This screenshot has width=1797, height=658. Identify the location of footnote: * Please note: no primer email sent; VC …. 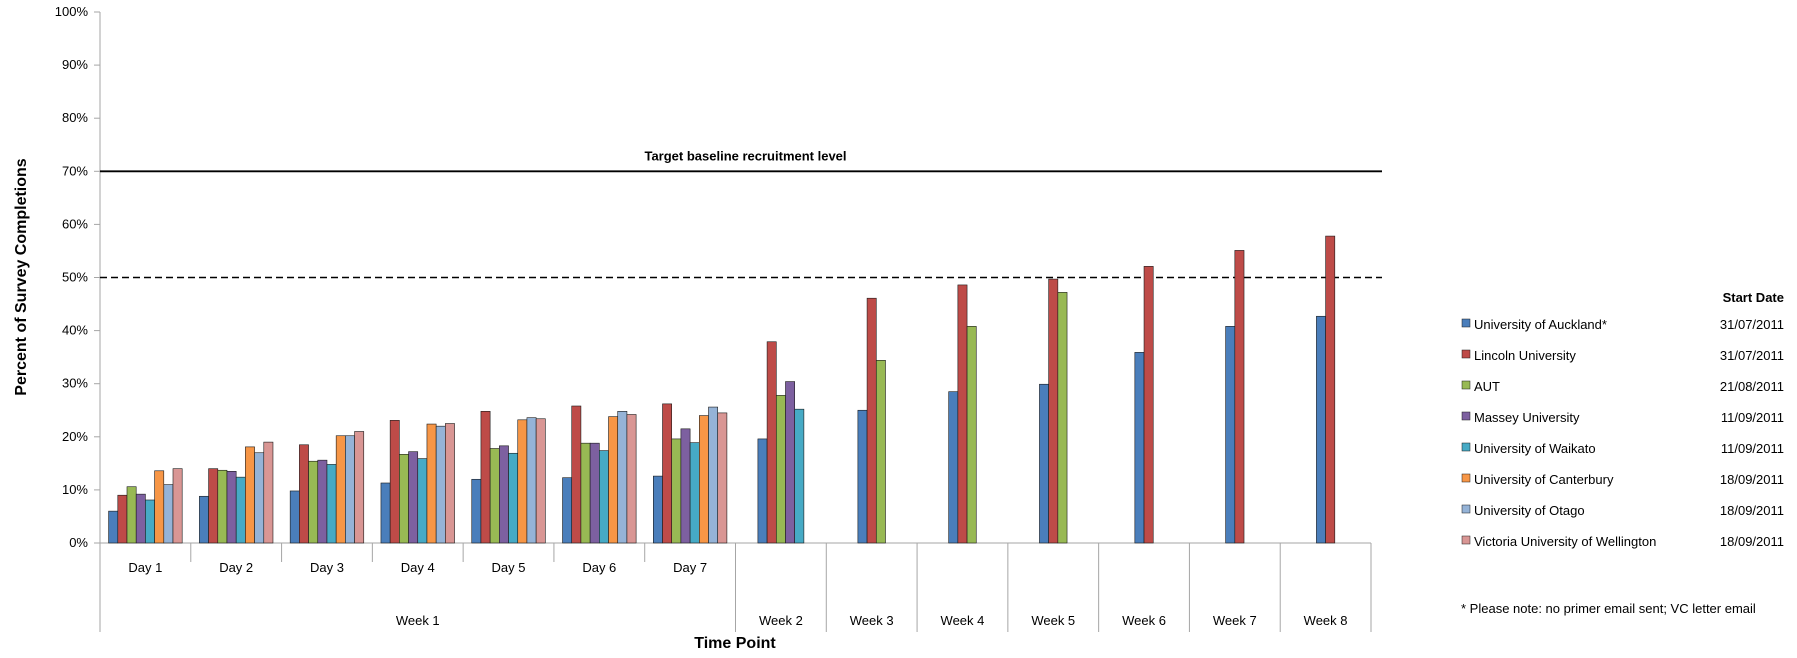
(1608, 608).